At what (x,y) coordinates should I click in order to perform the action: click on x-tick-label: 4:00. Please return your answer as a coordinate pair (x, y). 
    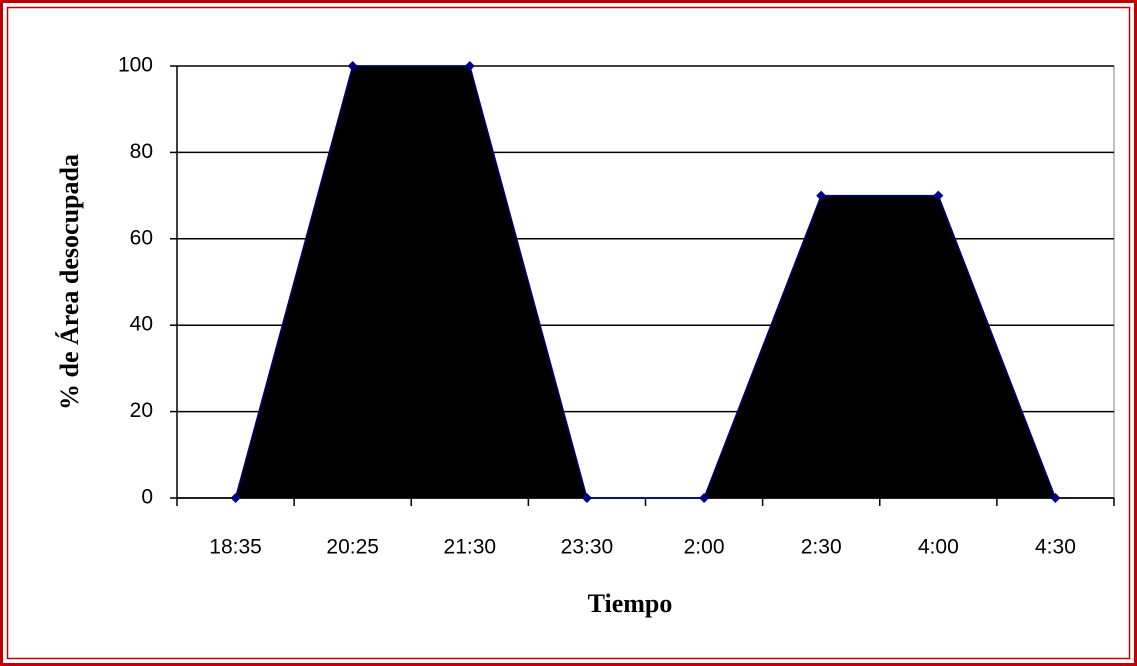
    Looking at the image, I should click on (938, 547).